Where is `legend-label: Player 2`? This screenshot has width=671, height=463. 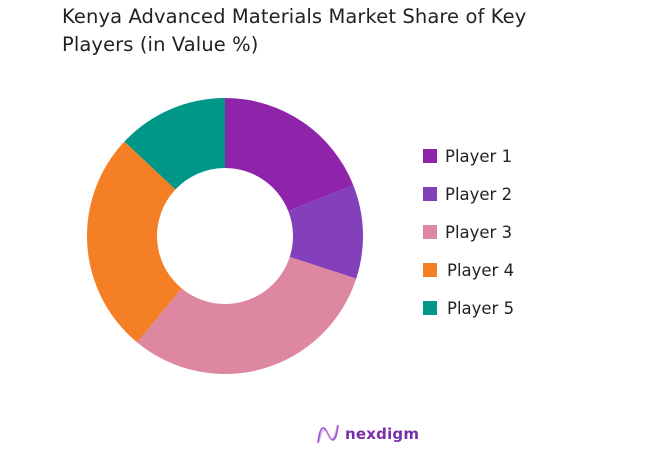 legend-label: Player 2 is located at coordinates (479, 194).